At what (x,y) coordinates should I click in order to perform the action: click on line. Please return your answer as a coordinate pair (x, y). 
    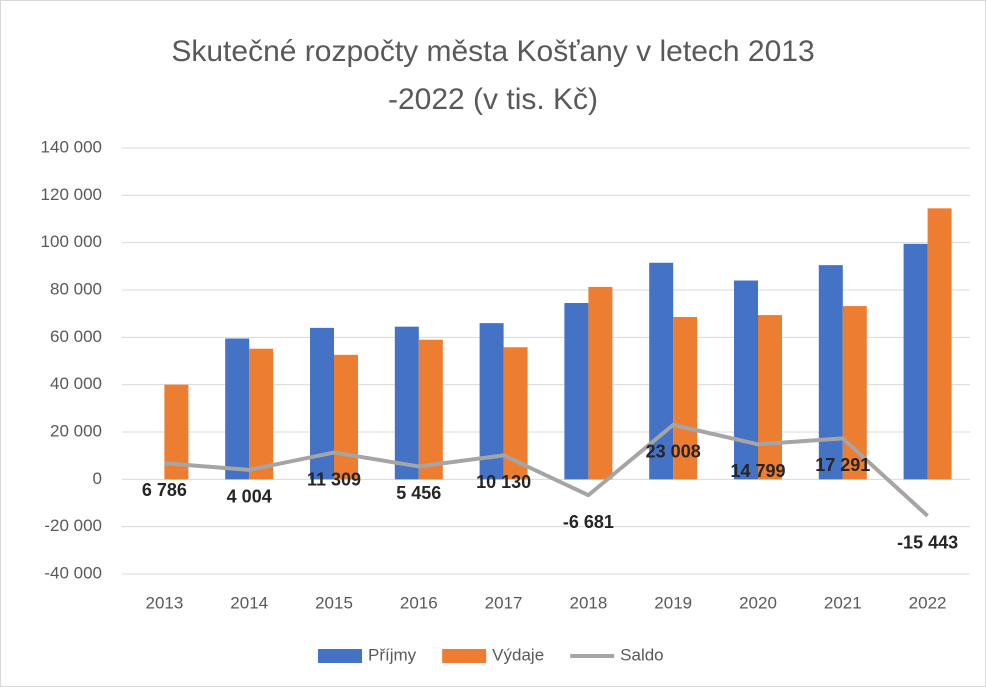
    Looking at the image, I should click on (546, 470).